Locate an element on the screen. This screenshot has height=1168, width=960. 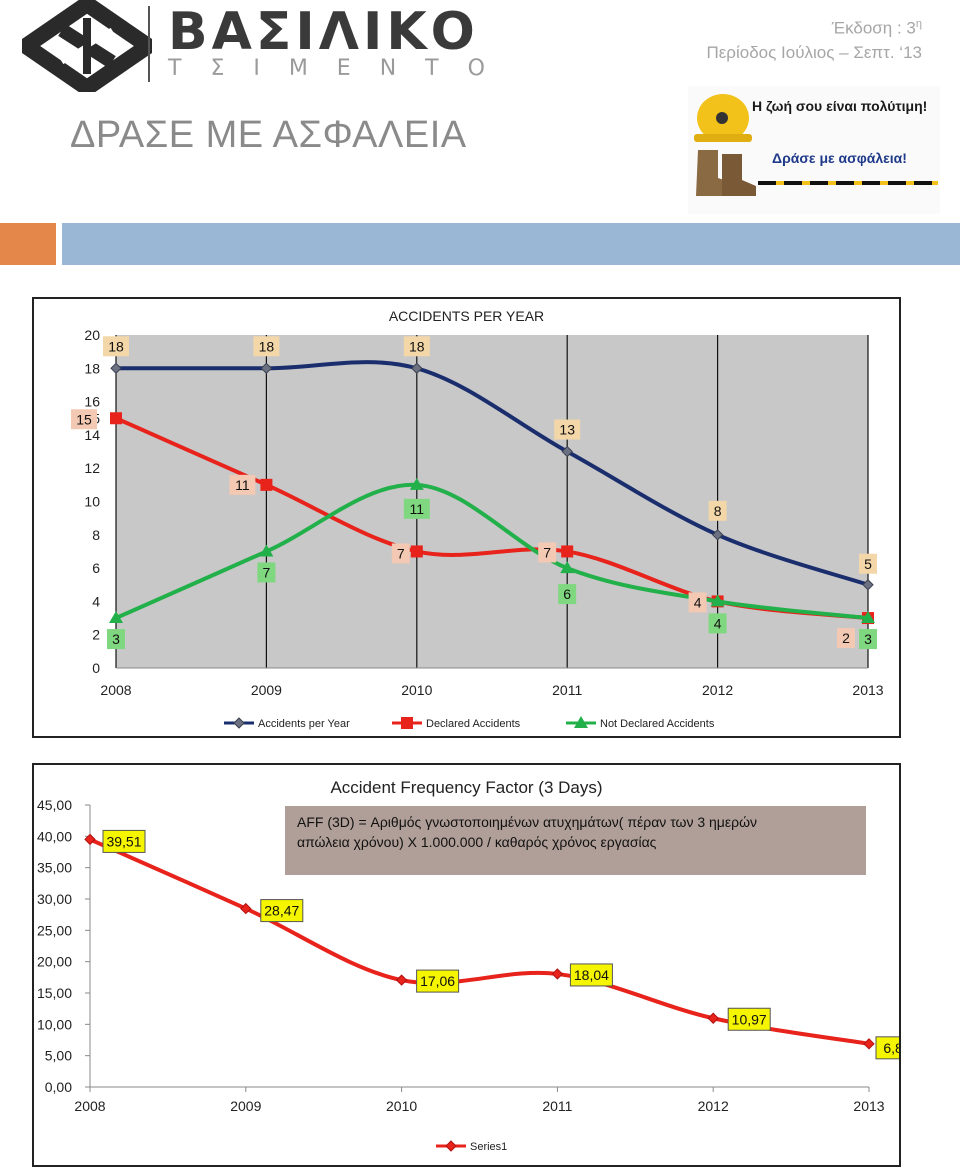
version-sup: η is located at coordinates (918, 24).